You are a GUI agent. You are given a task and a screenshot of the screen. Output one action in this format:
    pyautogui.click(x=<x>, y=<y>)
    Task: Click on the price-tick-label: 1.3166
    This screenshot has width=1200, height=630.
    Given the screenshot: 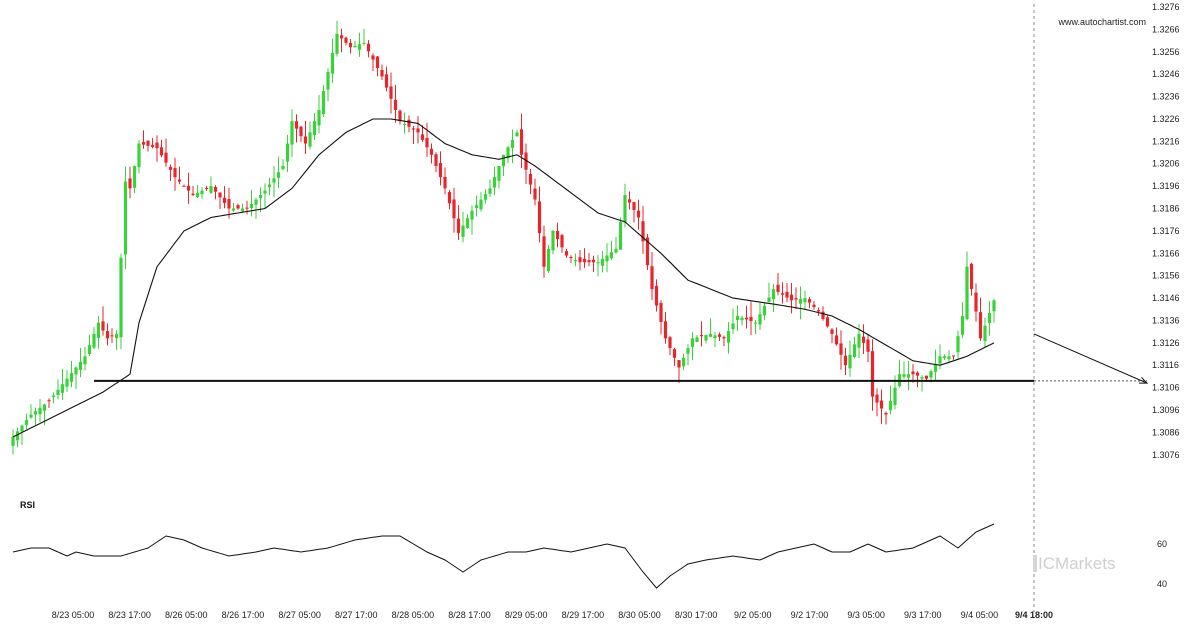 What is the action you would take?
    pyautogui.click(x=1166, y=253)
    